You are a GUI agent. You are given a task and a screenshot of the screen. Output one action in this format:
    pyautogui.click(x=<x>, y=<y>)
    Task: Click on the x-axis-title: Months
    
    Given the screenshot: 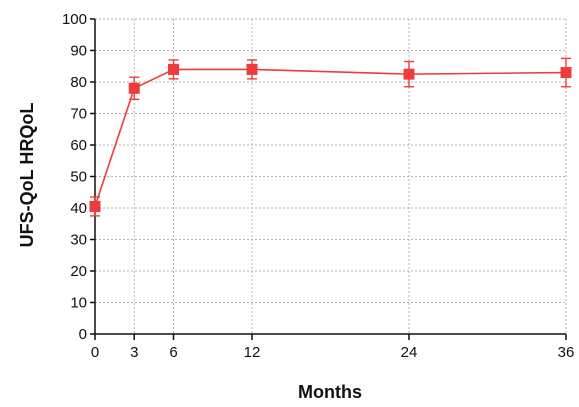 What is the action you would take?
    pyautogui.click(x=330, y=392)
    